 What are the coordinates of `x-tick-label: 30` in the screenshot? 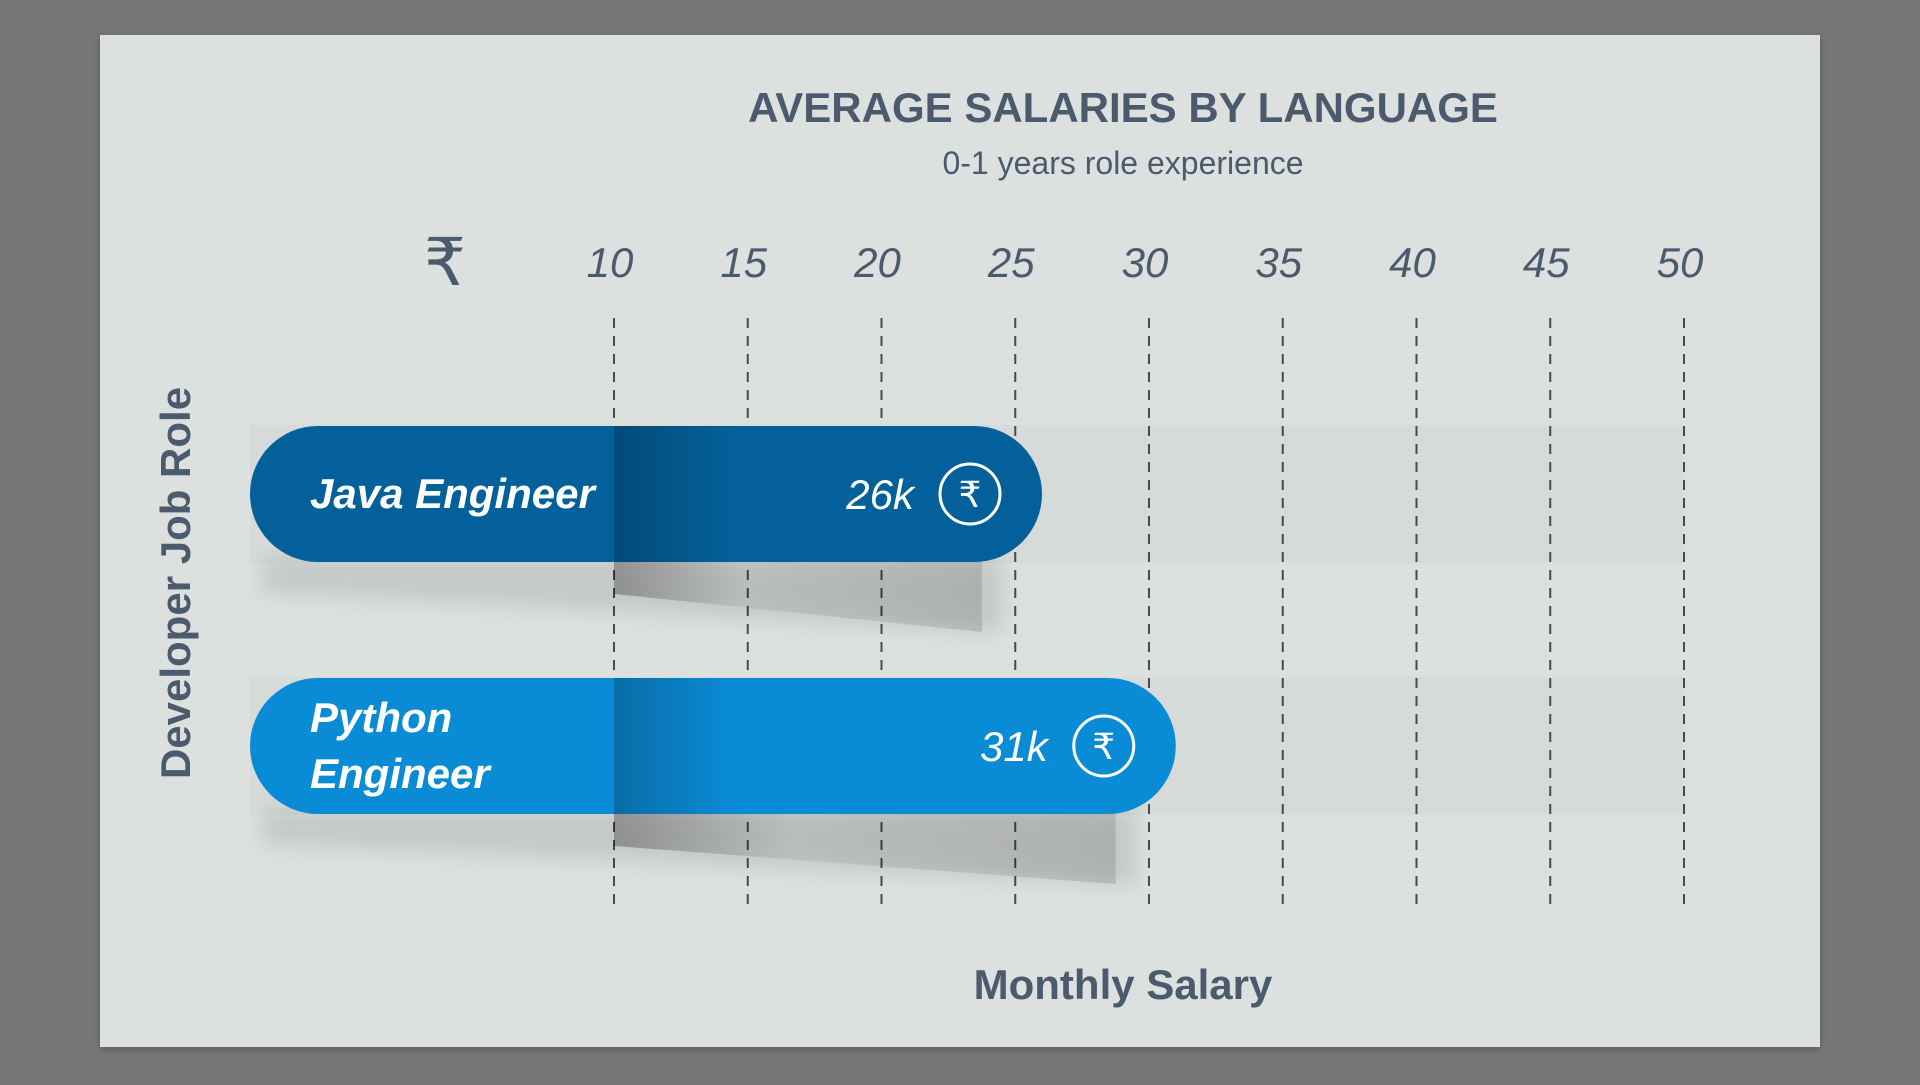 It's located at (1145, 262).